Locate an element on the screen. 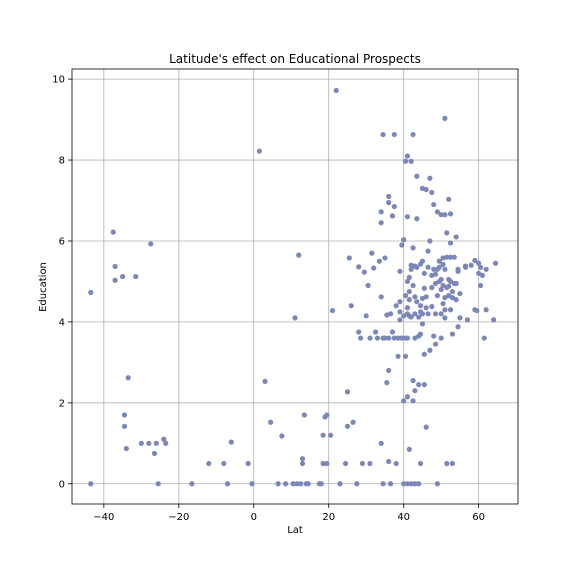  x-tick-label: 0 is located at coordinates (254, 517).